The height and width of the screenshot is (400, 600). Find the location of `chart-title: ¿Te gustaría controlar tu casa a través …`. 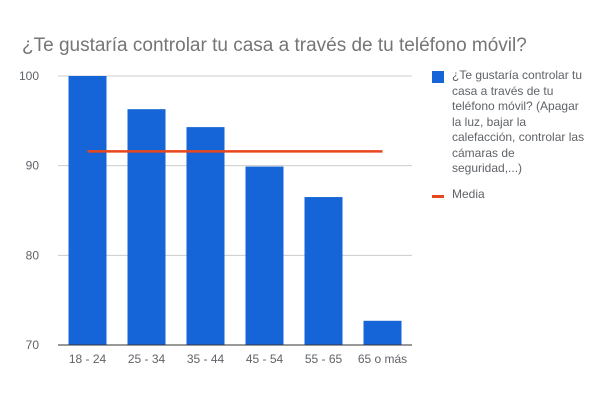

chart-title: ¿Te gustaría controlar tu casa a través … is located at coordinates (274, 45).